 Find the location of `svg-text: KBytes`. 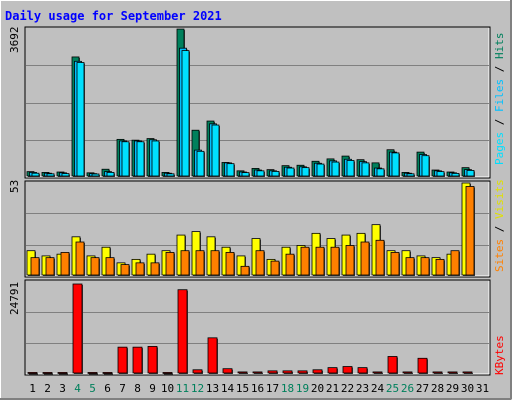

svg-text: KBytes is located at coordinates (499, 355).